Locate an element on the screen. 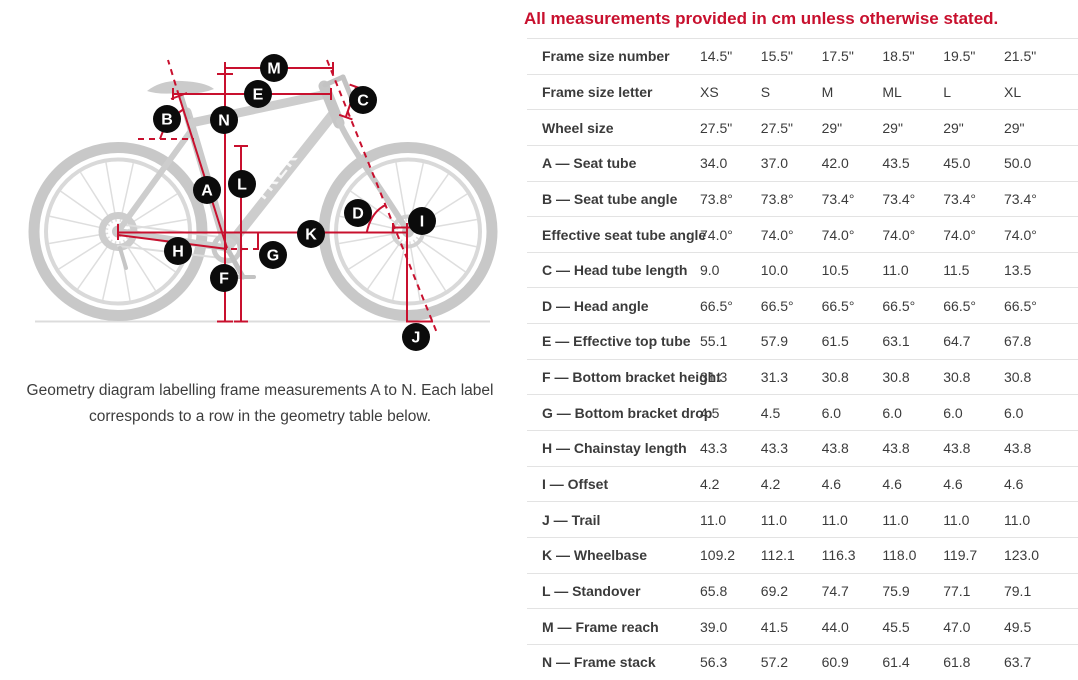 The image size is (1078, 680). row-value: 21.5" is located at coordinates (1020, 56).